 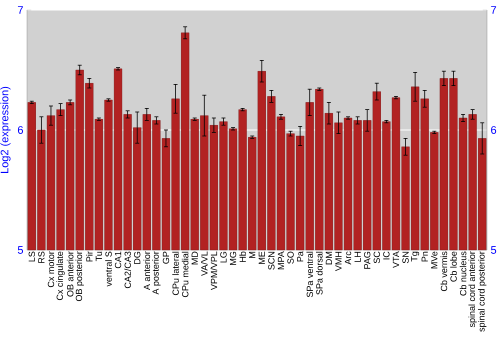 I want to click on x-tick-label: DM, so click(x=329, y=258).